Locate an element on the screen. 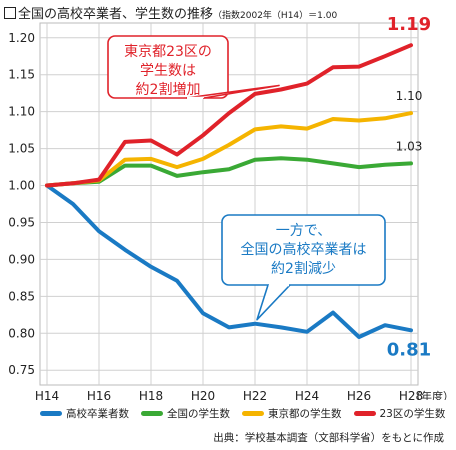 The width and height of the screenshot is (456, 450). legend-item: 高校卒業者数 is located at coordinates (84, 413).